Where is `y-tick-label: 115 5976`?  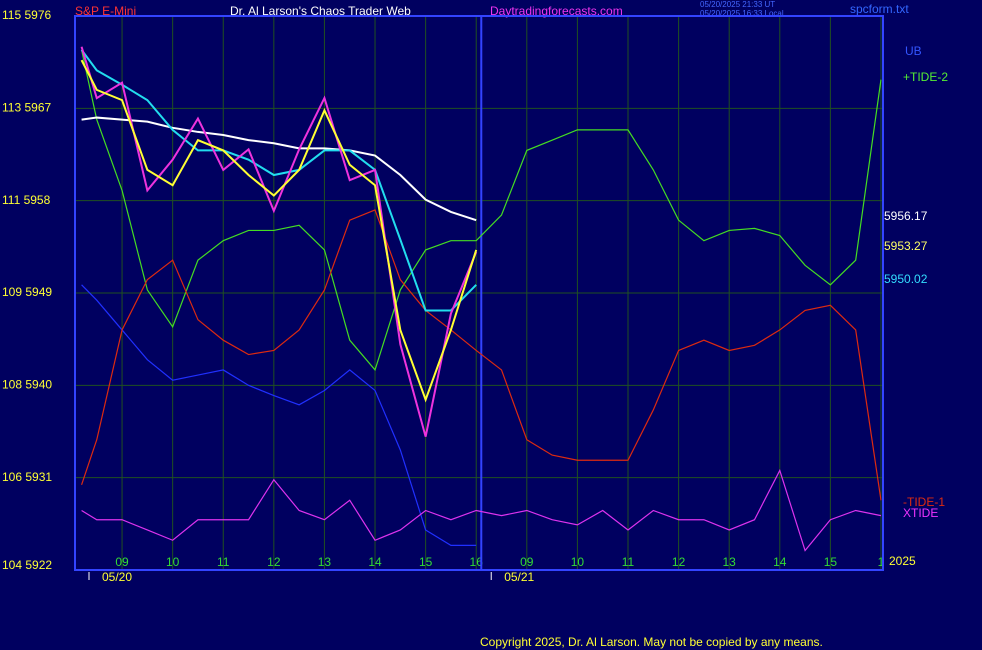
y-tick-label: 115 5976 is located at coordinates (26, 15).